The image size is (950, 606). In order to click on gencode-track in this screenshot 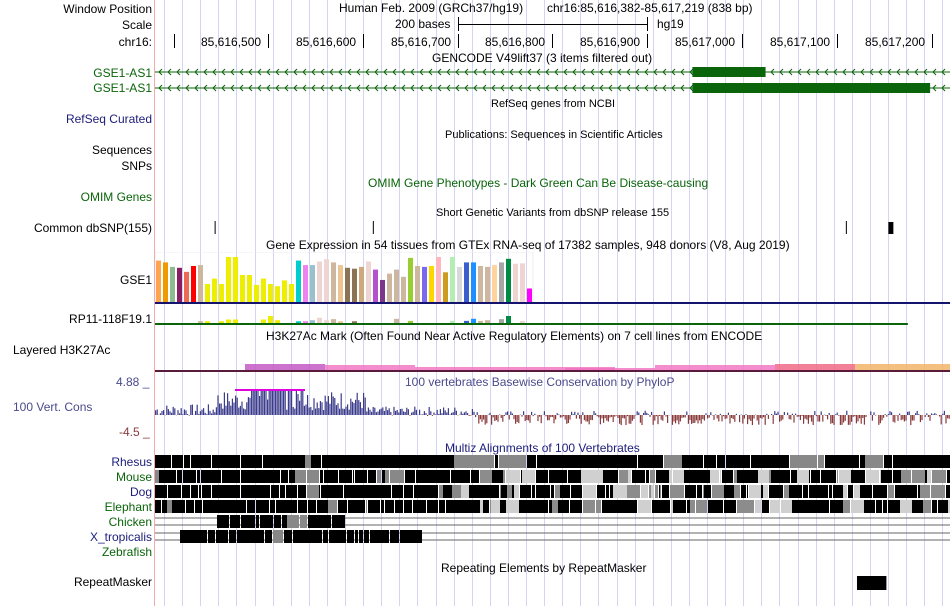, I will do `click(552, 80)`.